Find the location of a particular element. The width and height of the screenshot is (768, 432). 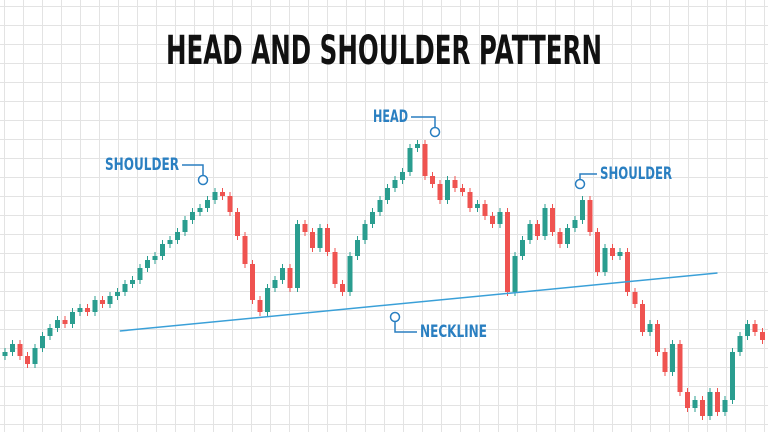

annotation: NECKLINE is located at coordinates (453, 332).